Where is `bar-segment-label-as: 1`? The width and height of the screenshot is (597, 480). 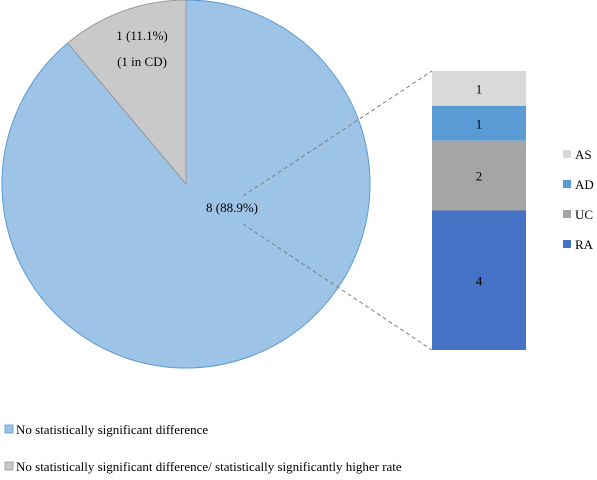
bar-segment-label-as: 1 is located at coordinates (479, 88).